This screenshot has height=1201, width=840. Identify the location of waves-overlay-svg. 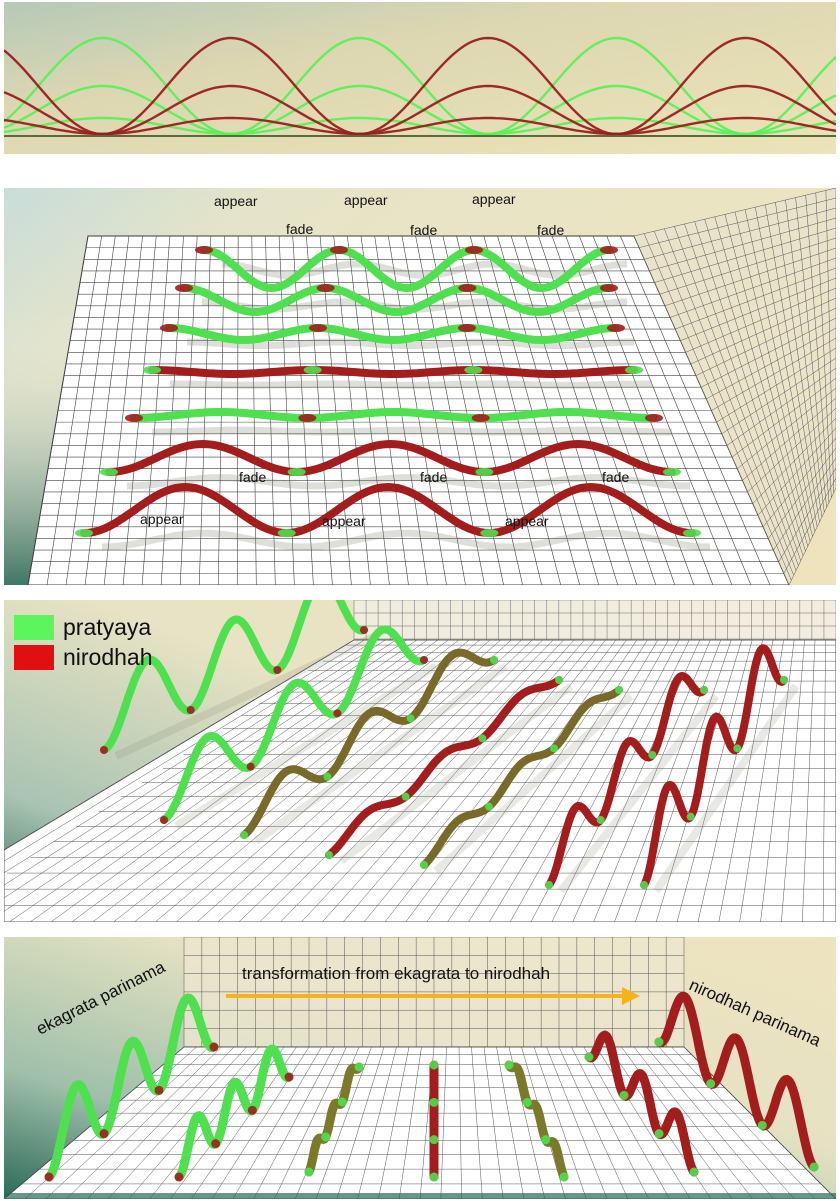
(420, 78).